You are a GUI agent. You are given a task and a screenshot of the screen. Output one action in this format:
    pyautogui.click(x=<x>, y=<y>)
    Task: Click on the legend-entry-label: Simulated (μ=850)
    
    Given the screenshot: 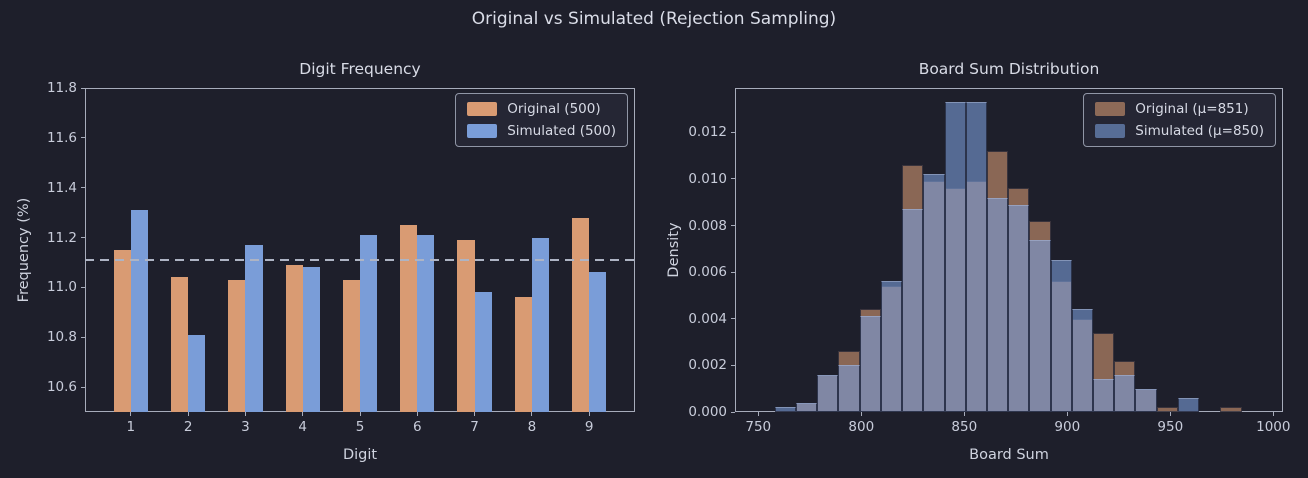 What is the action you would take?
    pyautogui.click(x=1199, y=131)
    